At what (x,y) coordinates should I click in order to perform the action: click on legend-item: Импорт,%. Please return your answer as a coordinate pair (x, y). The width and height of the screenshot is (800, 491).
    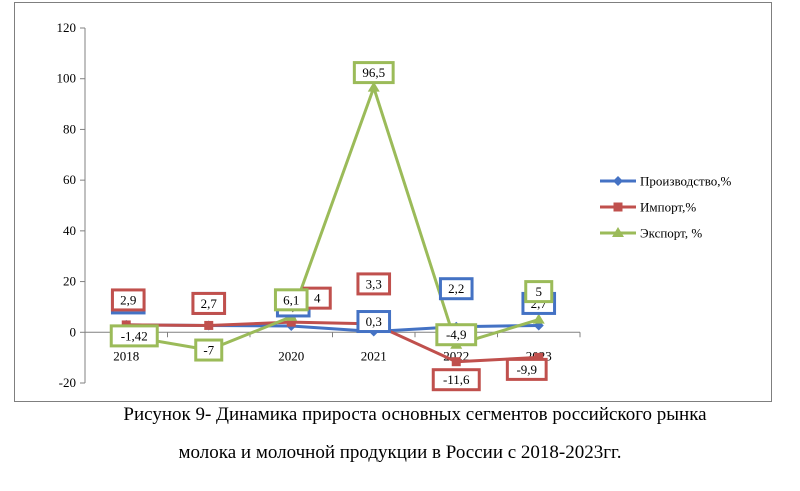
    Looking at the image, I should click on (648, 207).